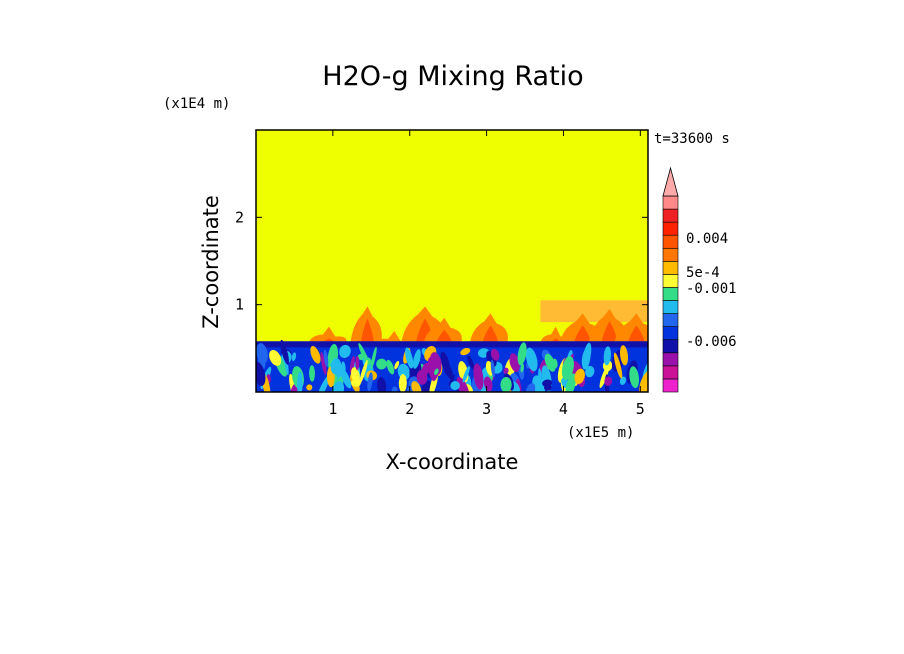 The image size is (904, 654). I want to click on y-tick-label: 1, so click(239, 305).